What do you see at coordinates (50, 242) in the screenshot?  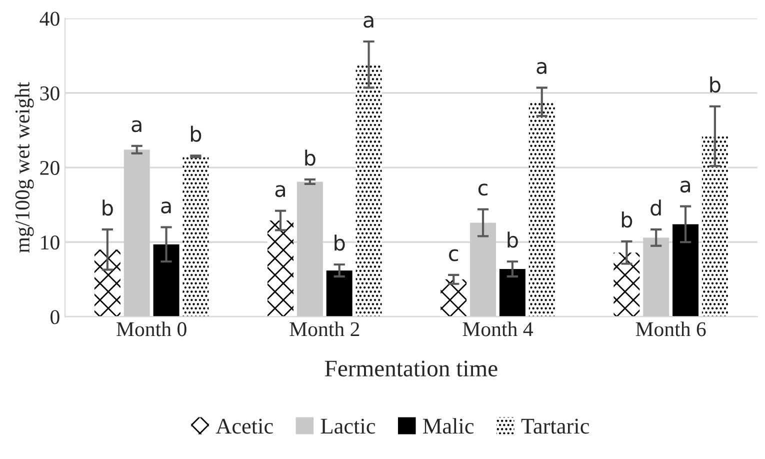 I see `y-tick-label: 10` at bounding box center [50, 242].